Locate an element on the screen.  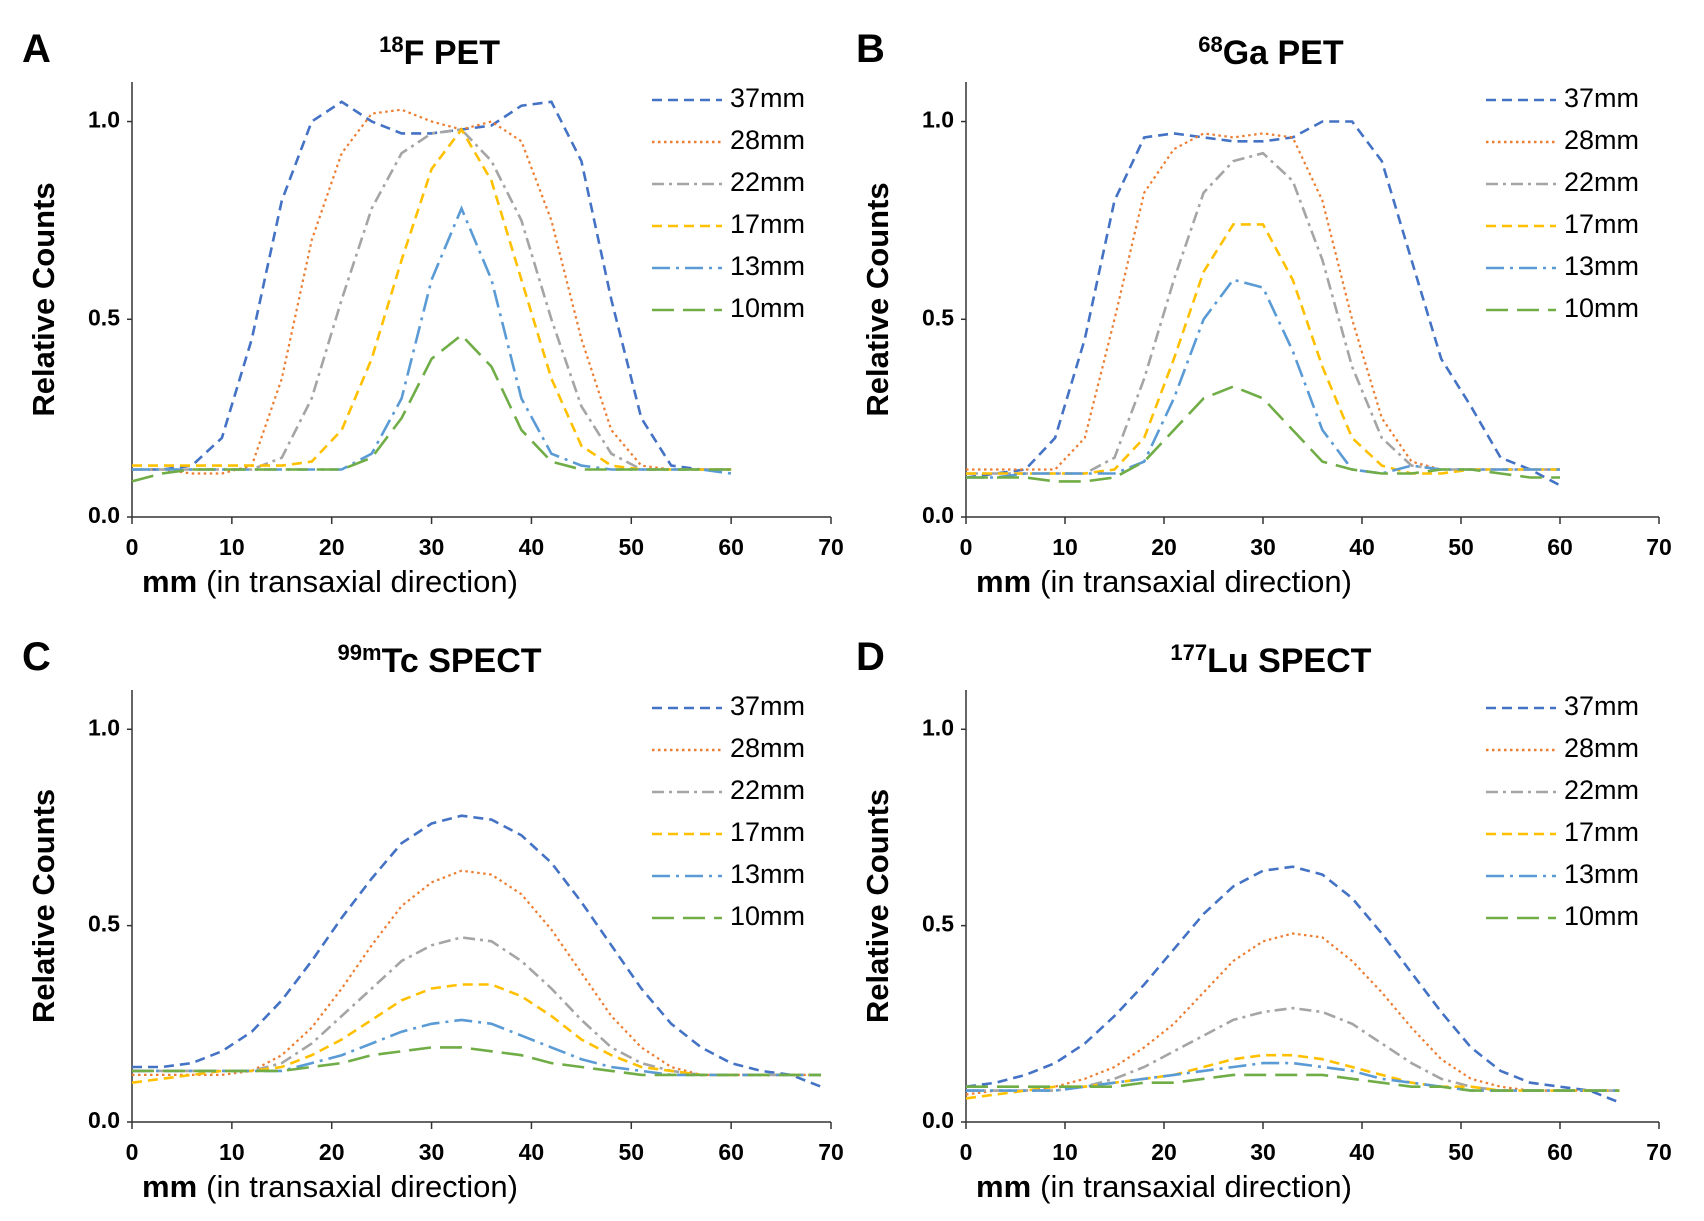
title-superscript: 177 is located at coordinates (1188, 652).